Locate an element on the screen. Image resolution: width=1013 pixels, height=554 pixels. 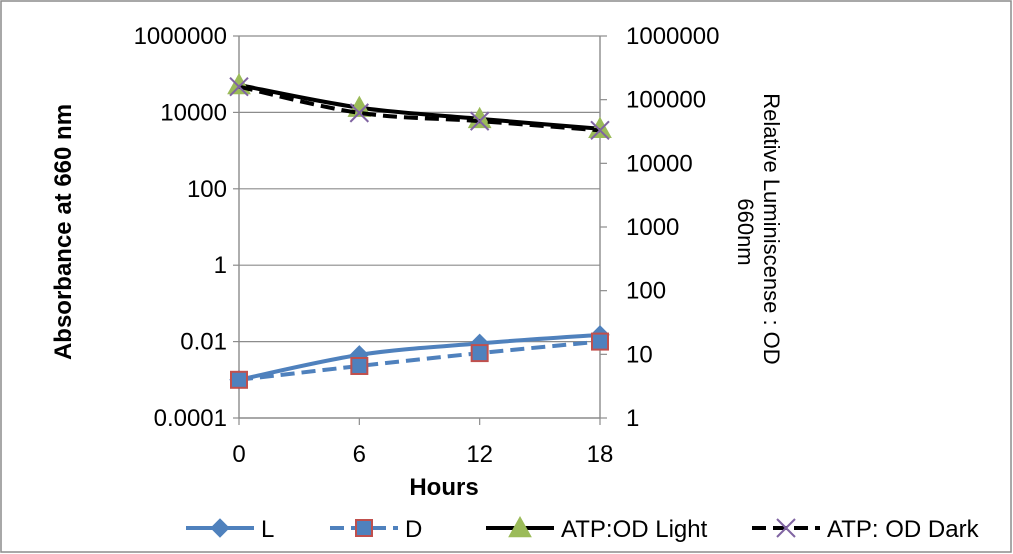
x-tick-label: 12 is located at coordinates (479, 454).